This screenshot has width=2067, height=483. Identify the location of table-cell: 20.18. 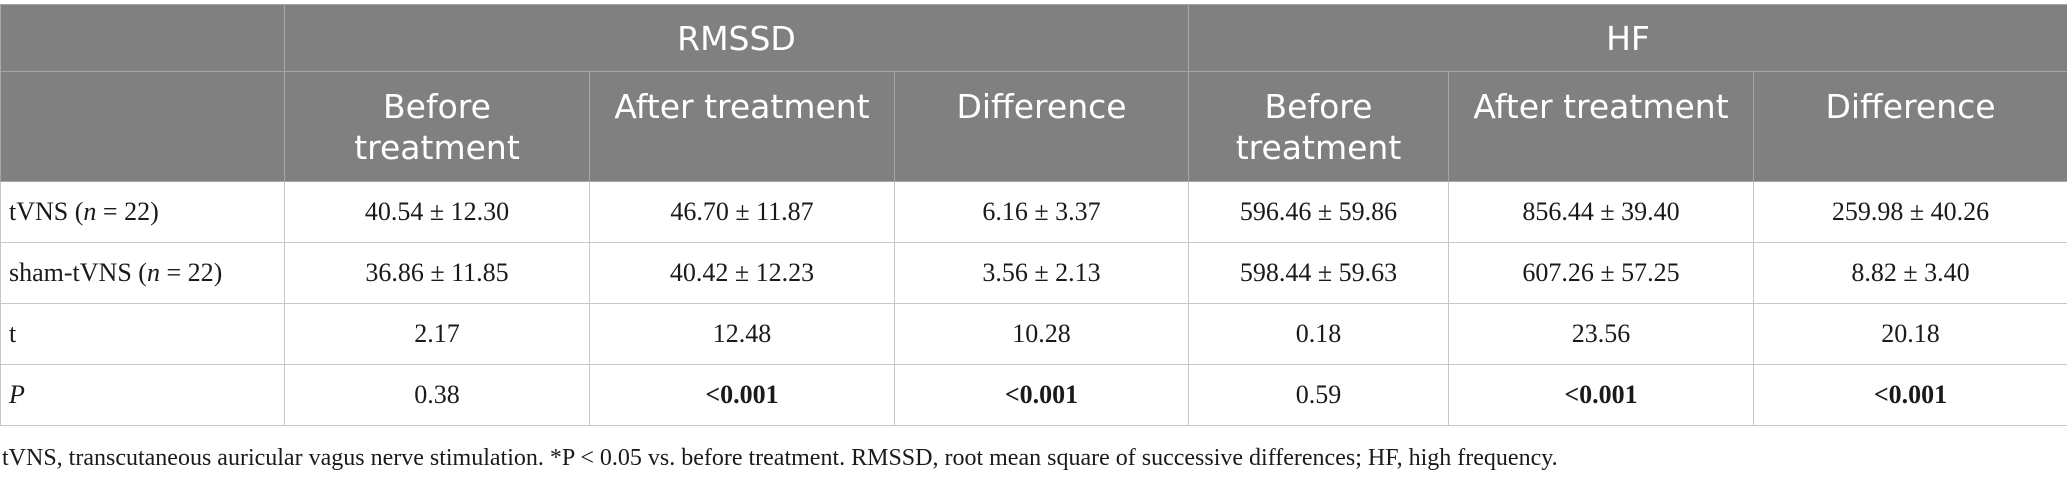
(1909, 334).